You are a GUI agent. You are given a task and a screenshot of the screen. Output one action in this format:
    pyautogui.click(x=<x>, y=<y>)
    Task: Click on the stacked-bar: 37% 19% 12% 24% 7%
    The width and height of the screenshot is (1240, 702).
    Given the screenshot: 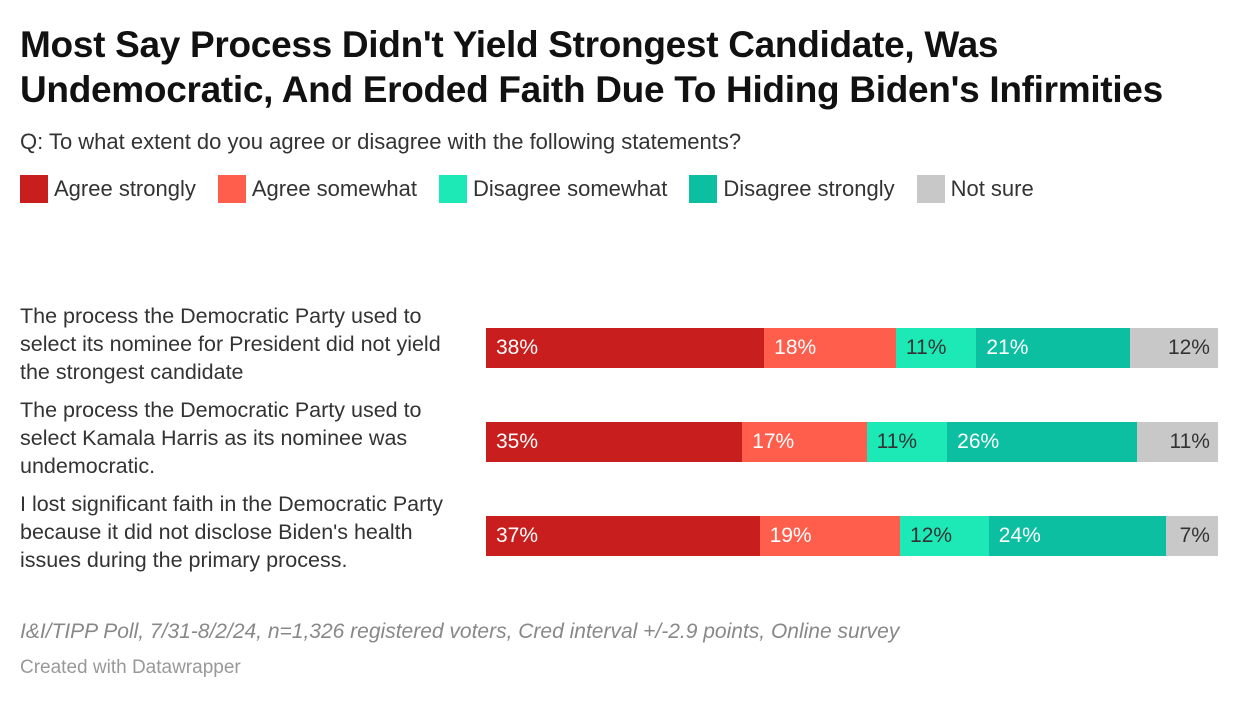 What is the action you would take?
    pyautogui.click(x=852, y=536)
    